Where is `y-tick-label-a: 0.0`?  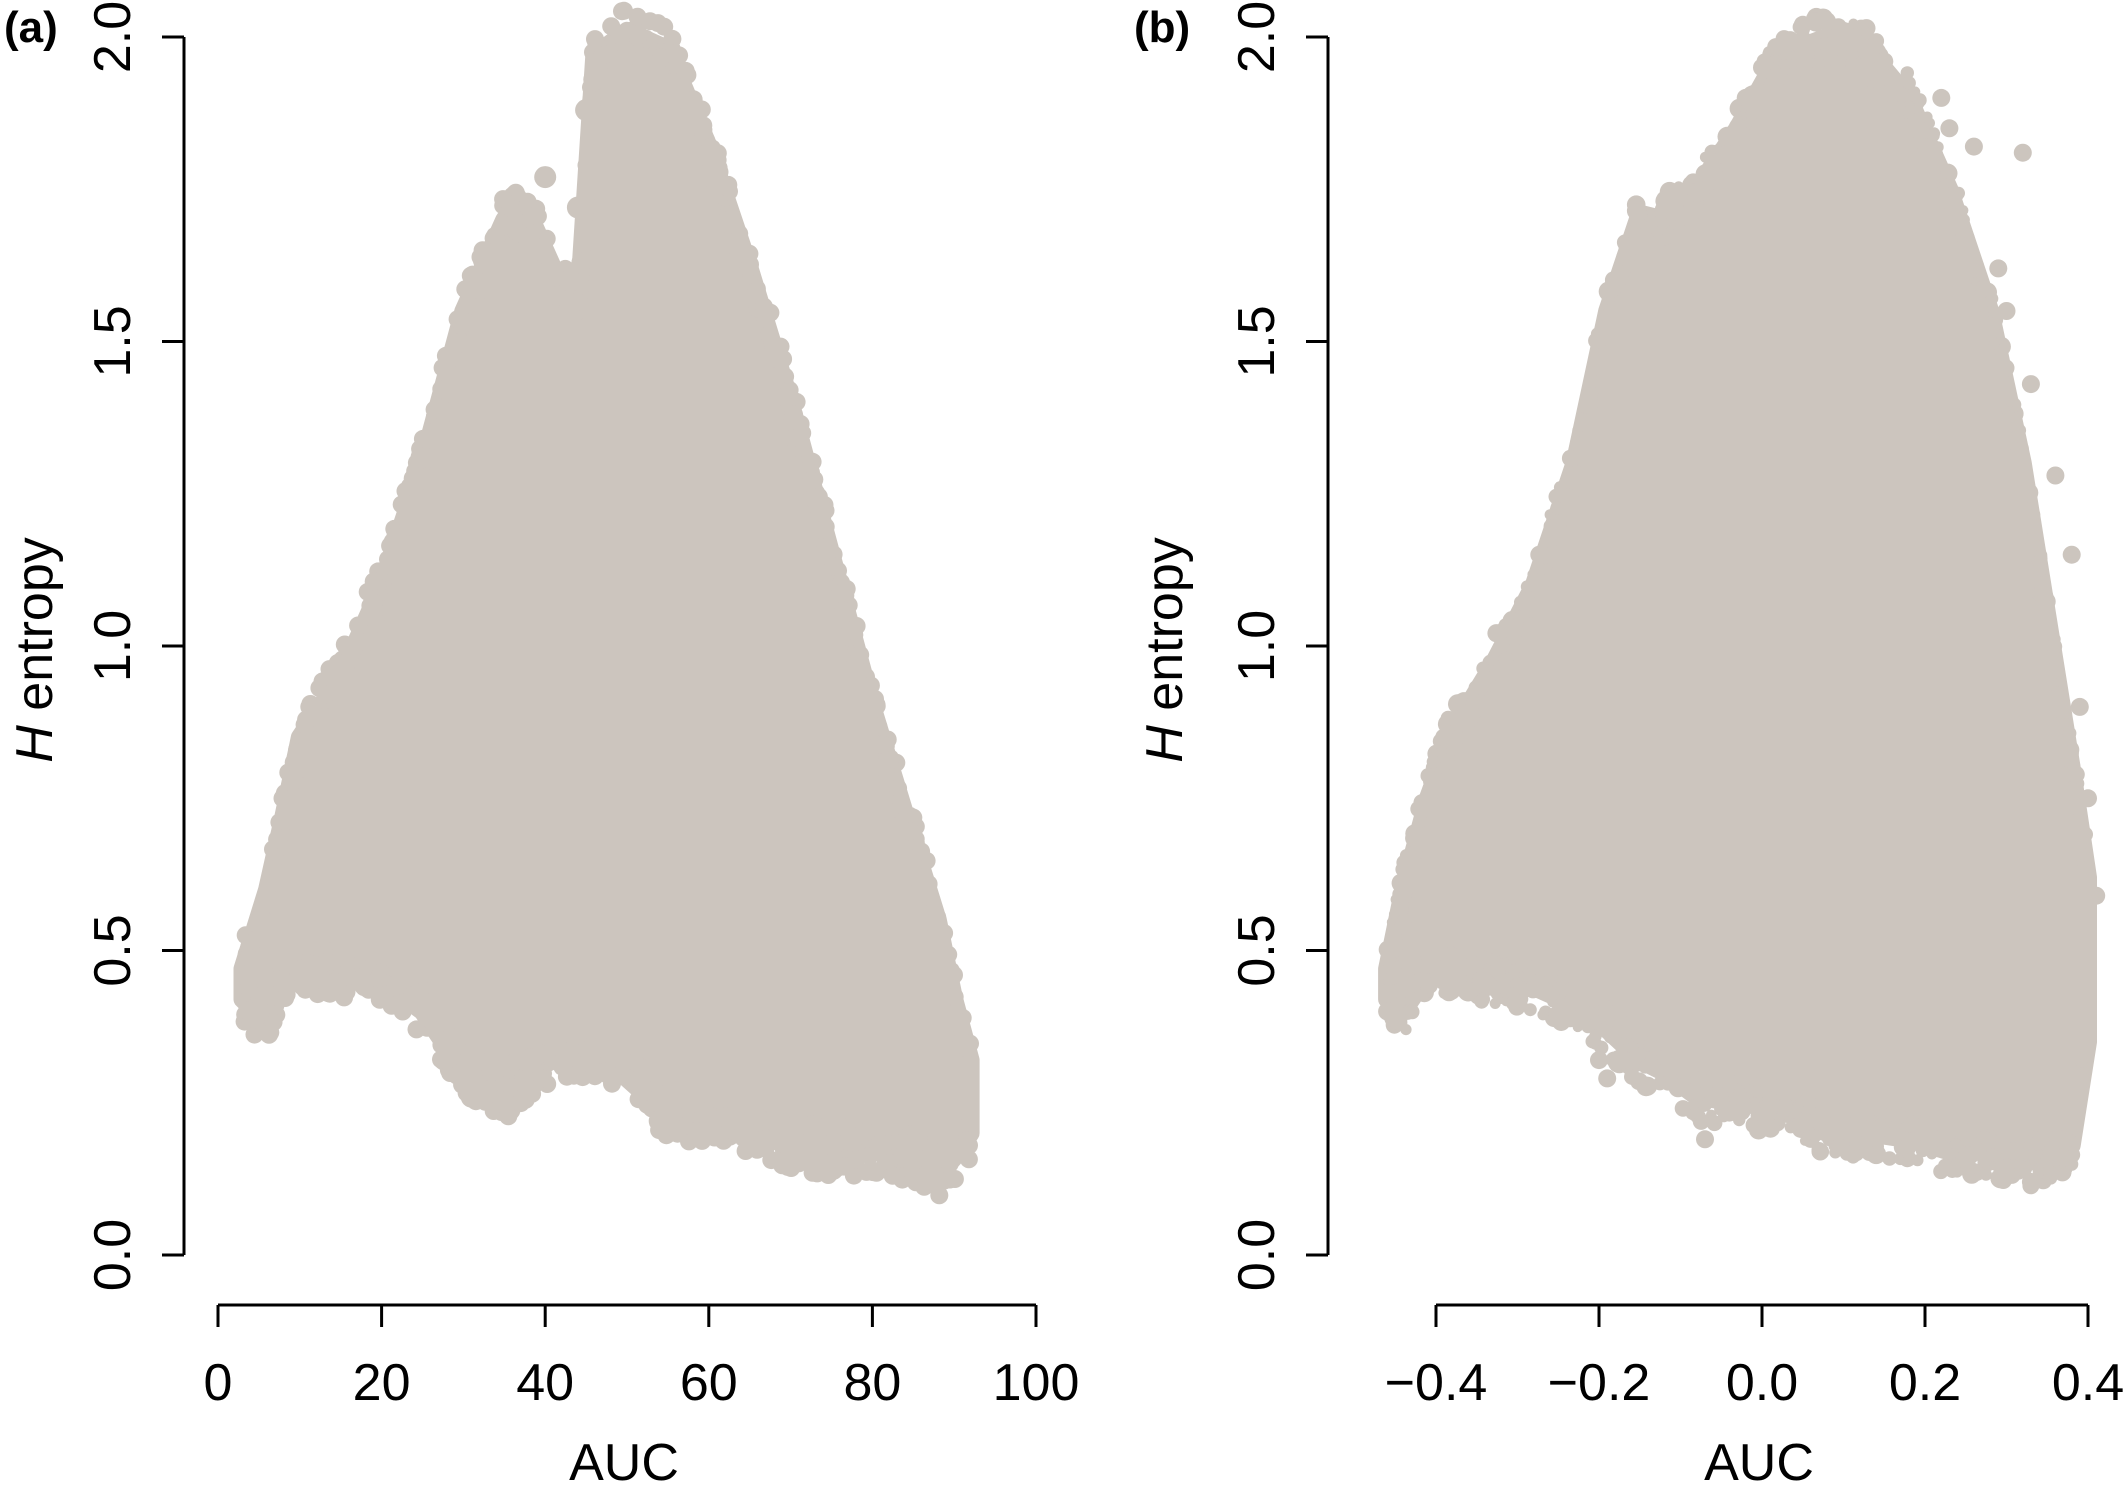 y-tick-label-a: 0.0 is located at coordinates (113, 1255).